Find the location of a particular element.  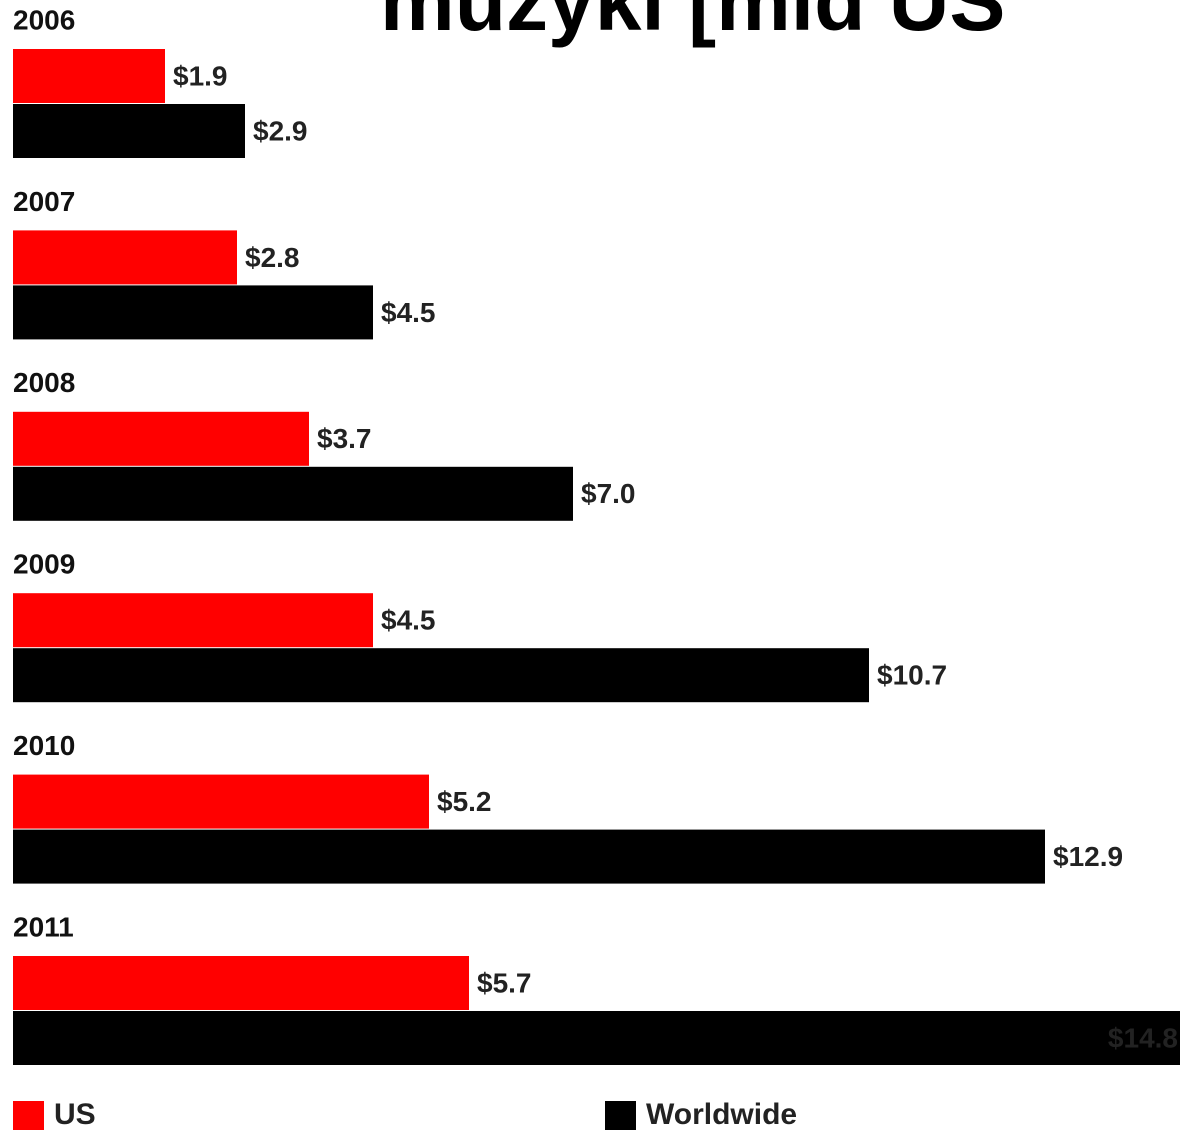

value-label: $14.8 is located at coordinates (1143, 1037).